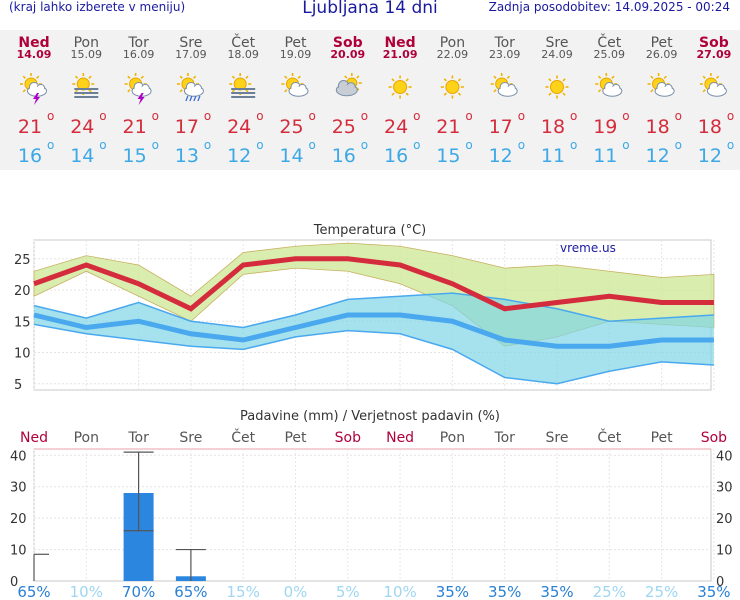 This screenshot has width=740, height=600. What do you see at coordinates (610, 54) in the screenshot?
I see `day-date: 25.09` at bounding box center [610, 54].